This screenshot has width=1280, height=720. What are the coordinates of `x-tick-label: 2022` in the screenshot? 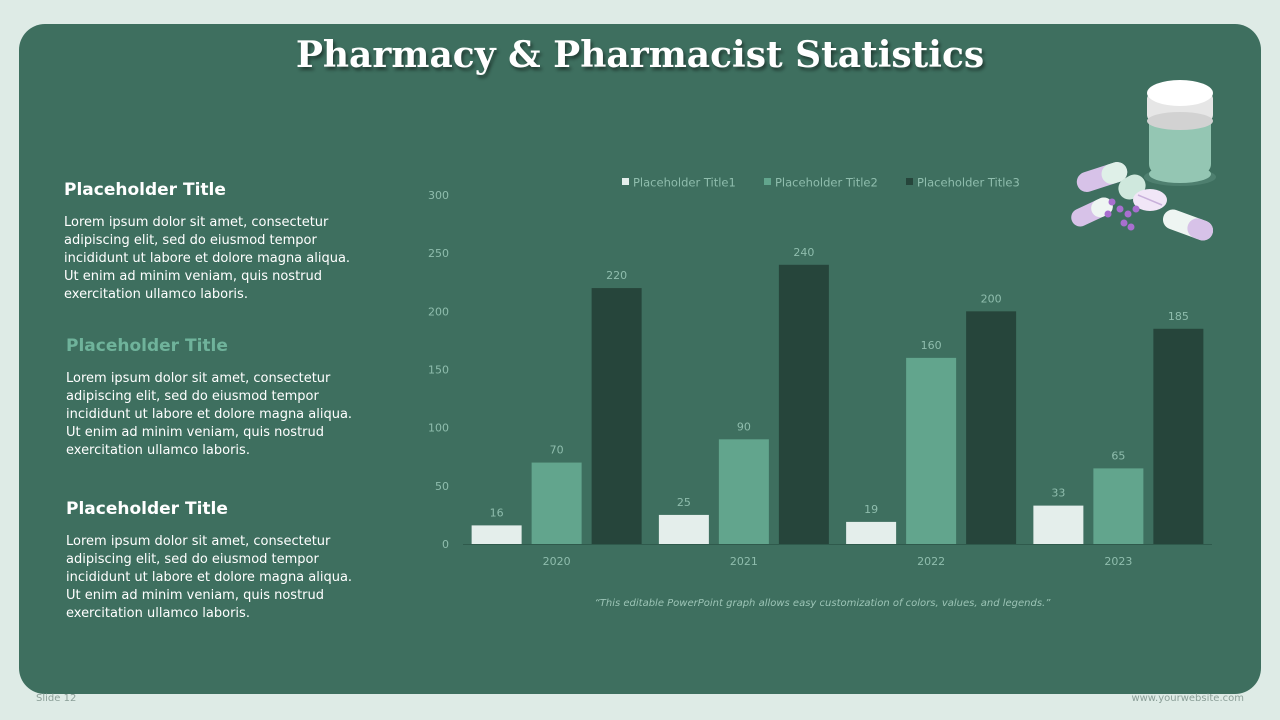 It's located at (931, 561).